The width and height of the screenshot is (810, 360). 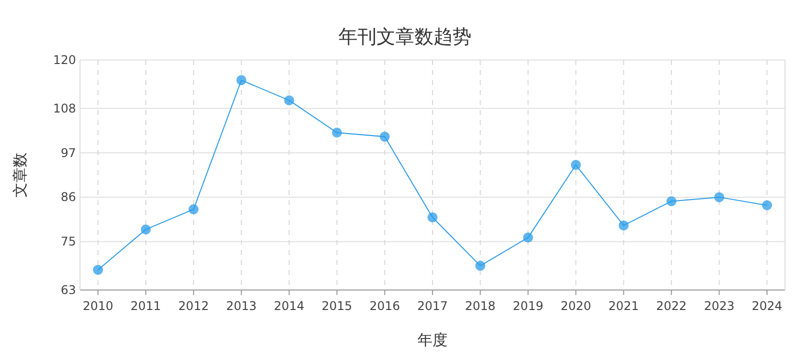 What do you see at coordinates (528, 306) in the screenshot?
I see `x-tick-label: 2019` at bounding box center [528, 306].